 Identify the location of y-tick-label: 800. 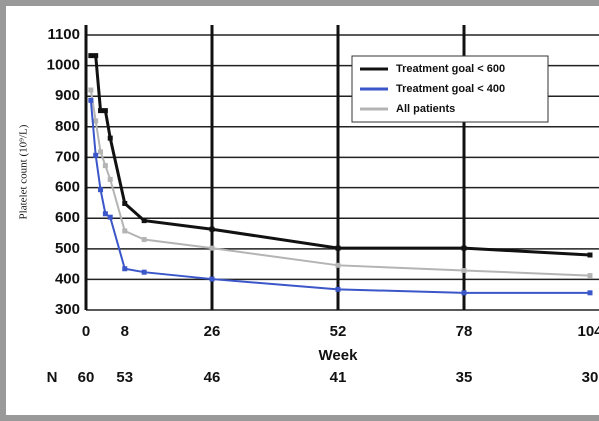
(67, 126).